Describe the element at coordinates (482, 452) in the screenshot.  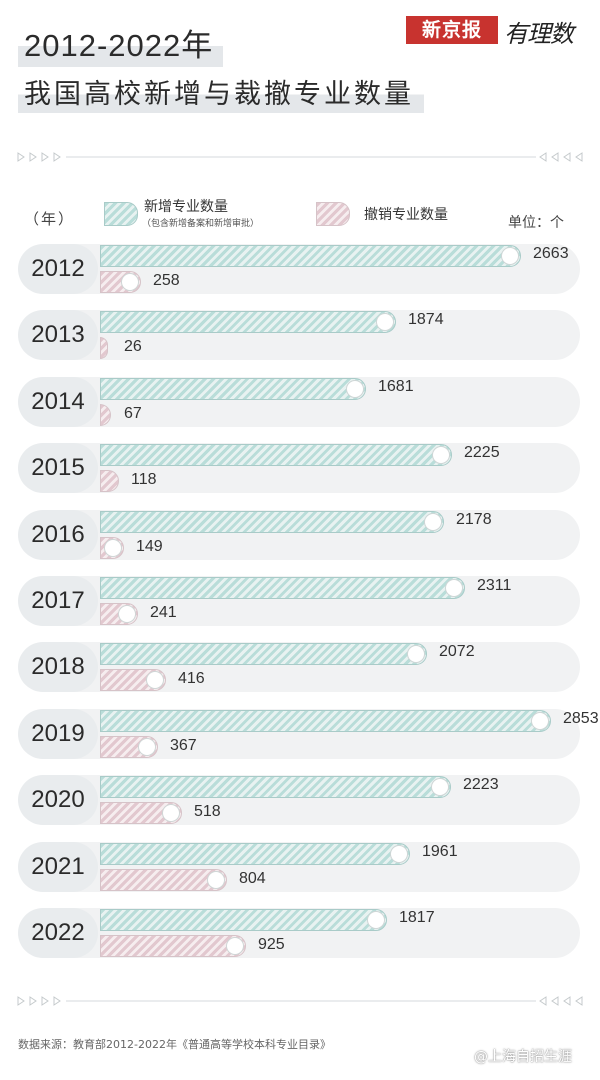
I see `value-label-new-2015: 2225` at that location.